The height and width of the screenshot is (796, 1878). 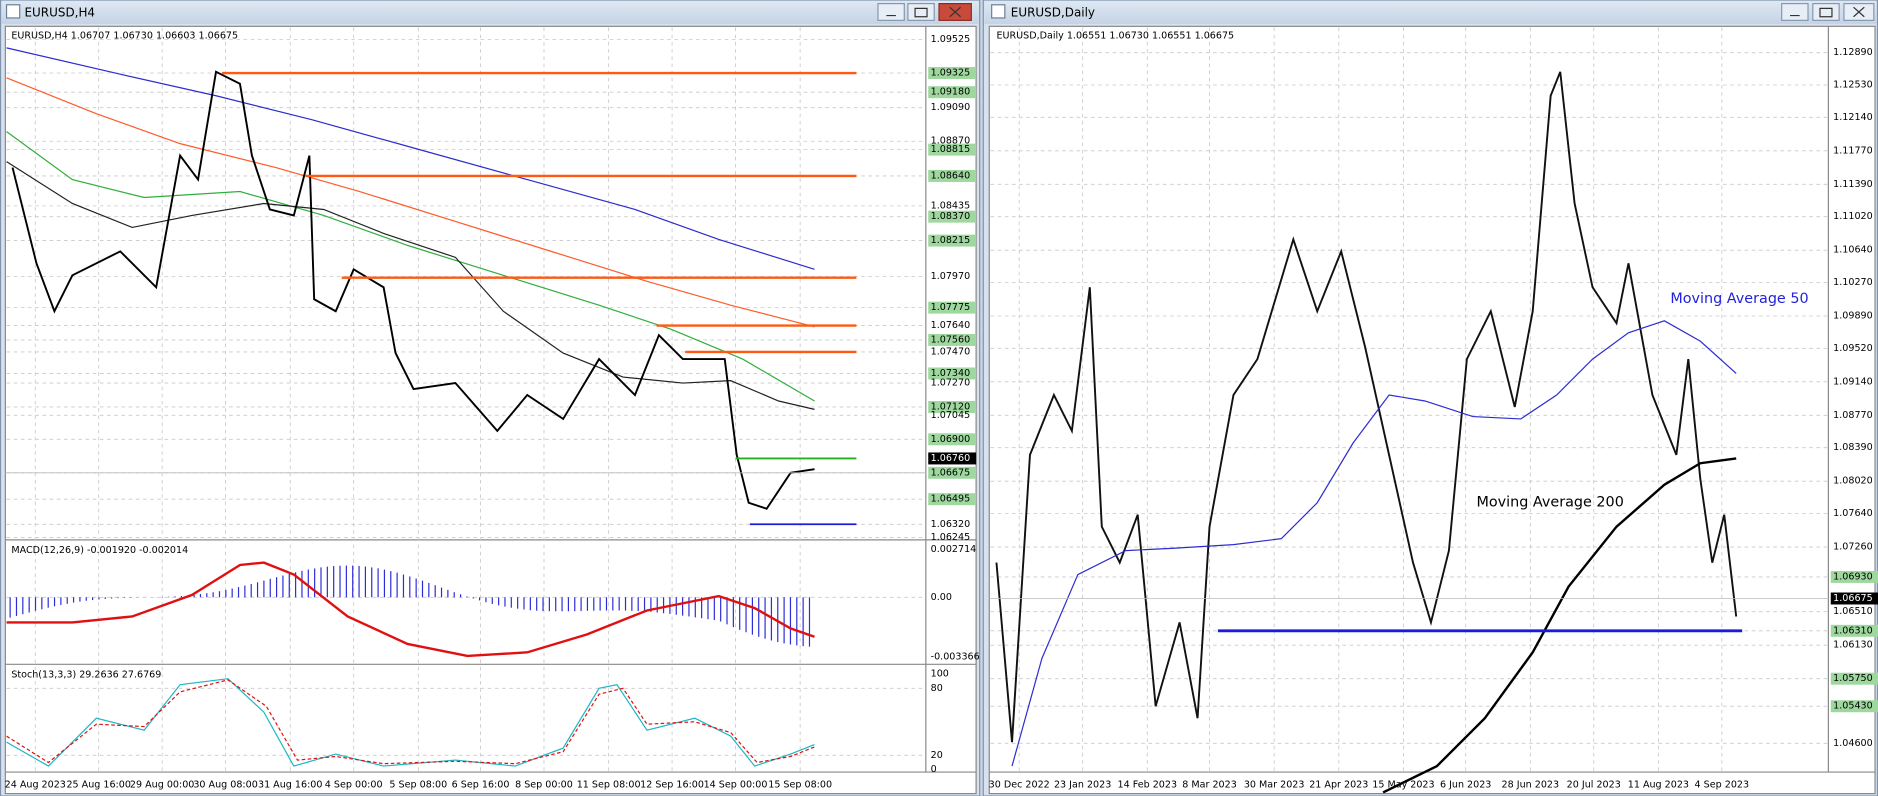 I want to click on time-label: 4 Sep 2023, so click(x=1722, y=785).